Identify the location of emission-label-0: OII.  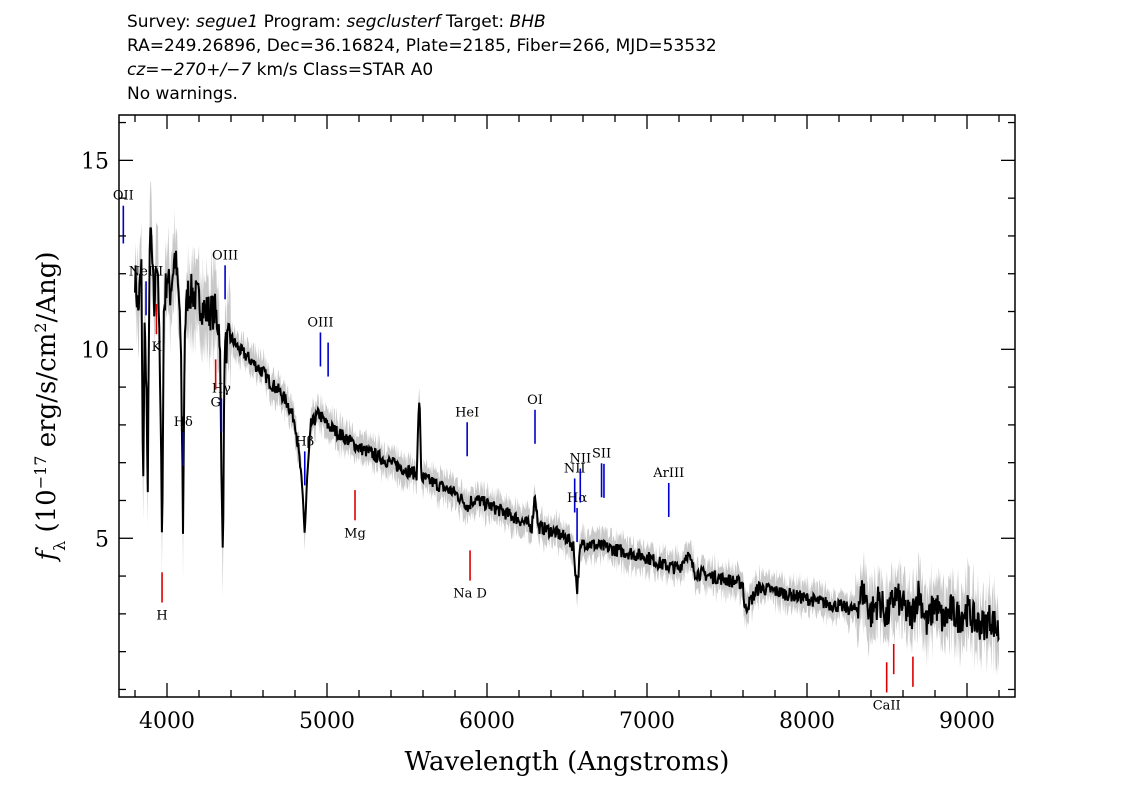
(123, 196).